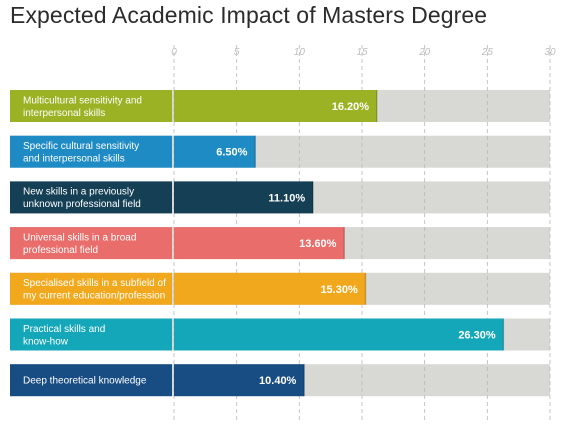 The height and width of the screenshot is (432, 564). Describe the element at coordinates (362, 52) in the screenshot. I see `x-tick-label: 15` at that location.